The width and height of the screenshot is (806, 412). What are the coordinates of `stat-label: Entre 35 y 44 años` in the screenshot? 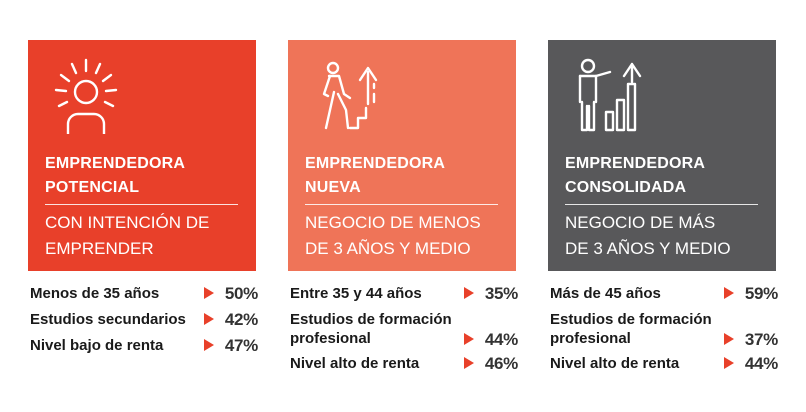 It's located at (356, 293).